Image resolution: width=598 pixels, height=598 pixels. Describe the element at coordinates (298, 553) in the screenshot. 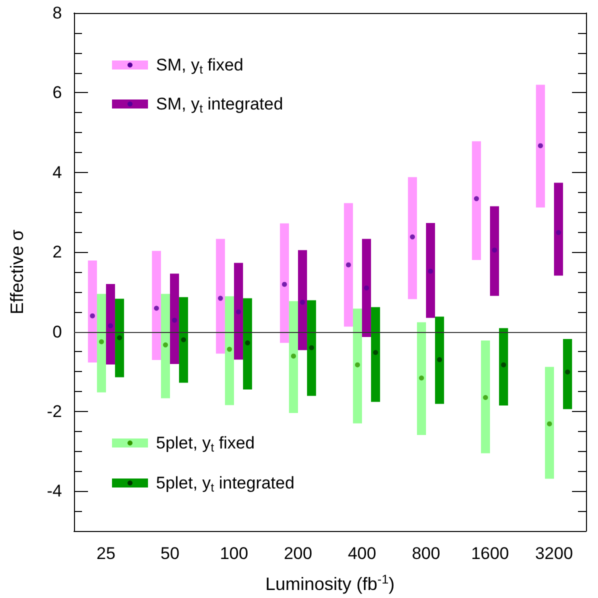

I see `x-tick-label: 200` at that location.